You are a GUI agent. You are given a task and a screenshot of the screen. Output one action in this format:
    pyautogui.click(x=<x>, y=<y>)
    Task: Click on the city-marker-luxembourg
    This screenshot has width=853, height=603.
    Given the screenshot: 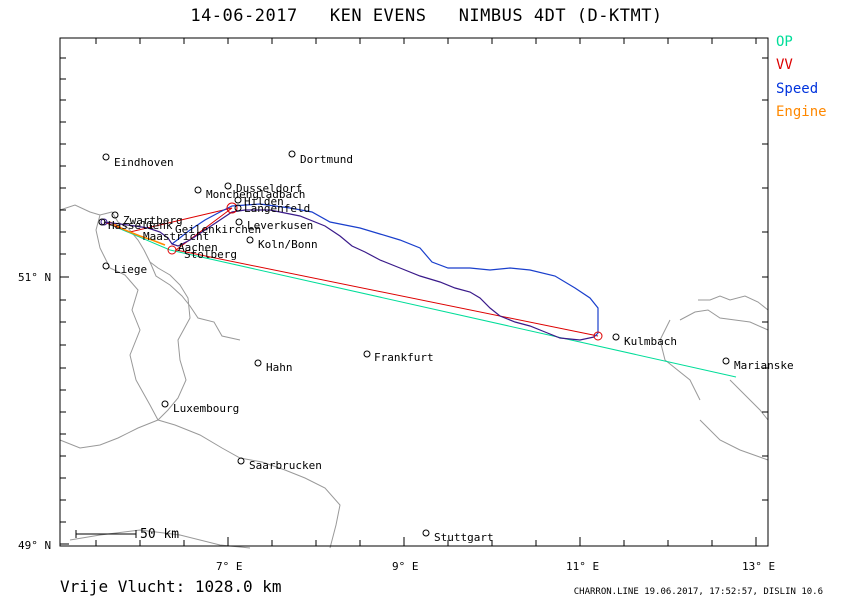 What is the action you would take?
    pyautogui.click(x=165, y=404)
    